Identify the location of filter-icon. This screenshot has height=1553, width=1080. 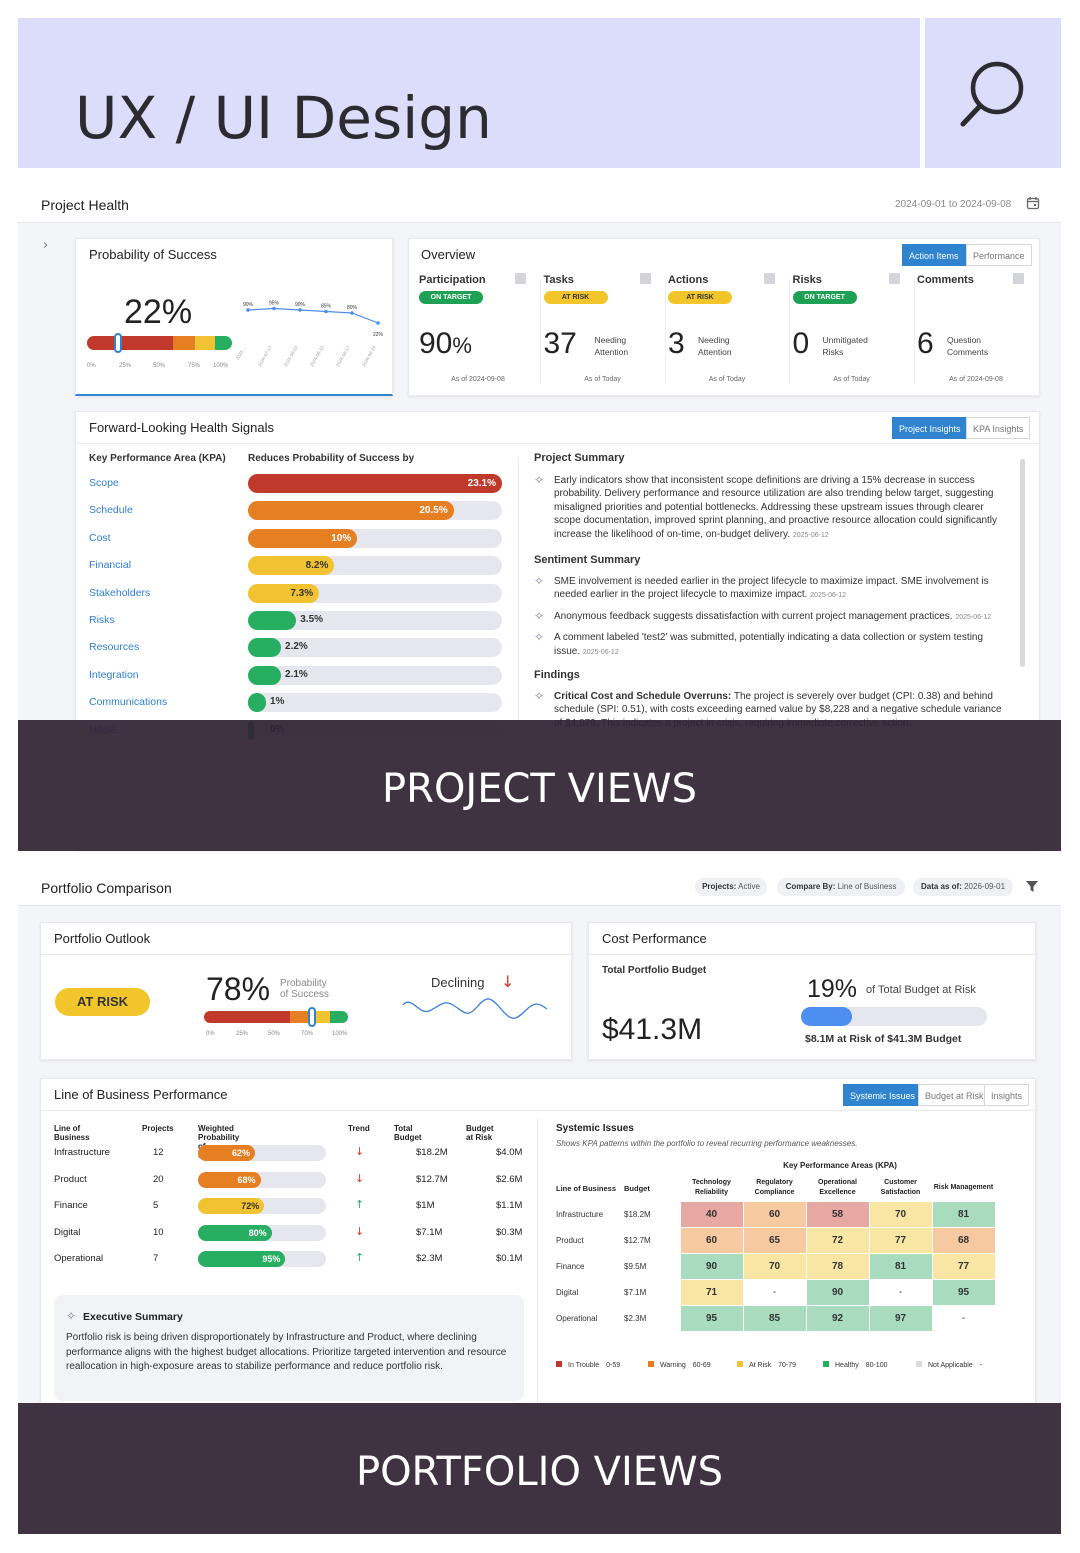
(1032, 886).